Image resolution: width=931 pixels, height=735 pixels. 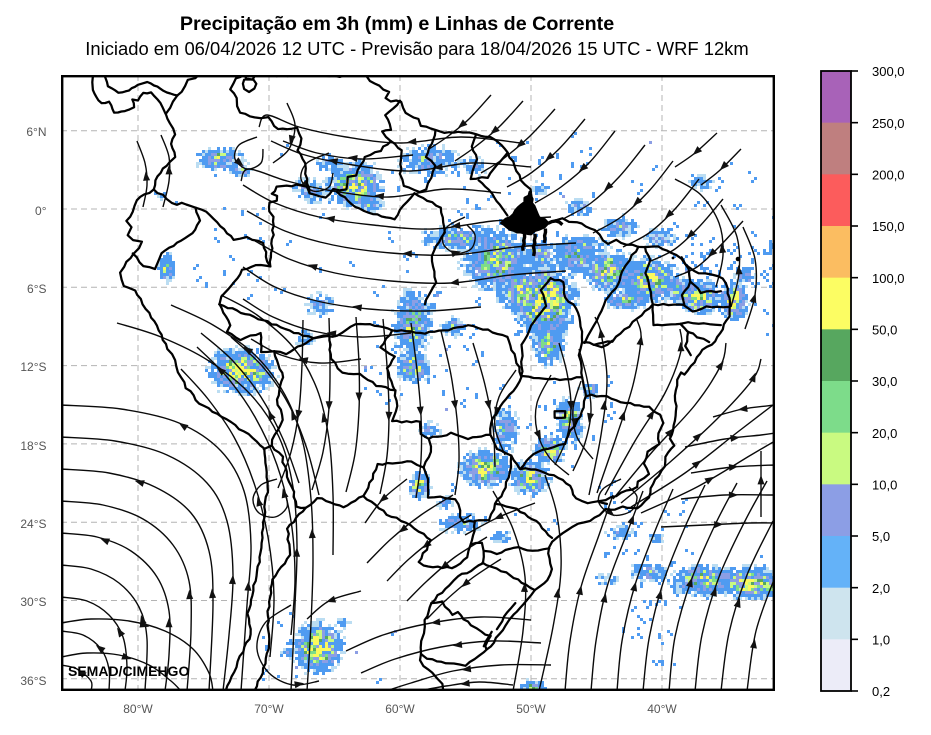 What do you see at coordinates (128, 671) in the screenshot?
I see `svg-text: SEMAD/CIMEHGO` at bounding box center [128, 671].